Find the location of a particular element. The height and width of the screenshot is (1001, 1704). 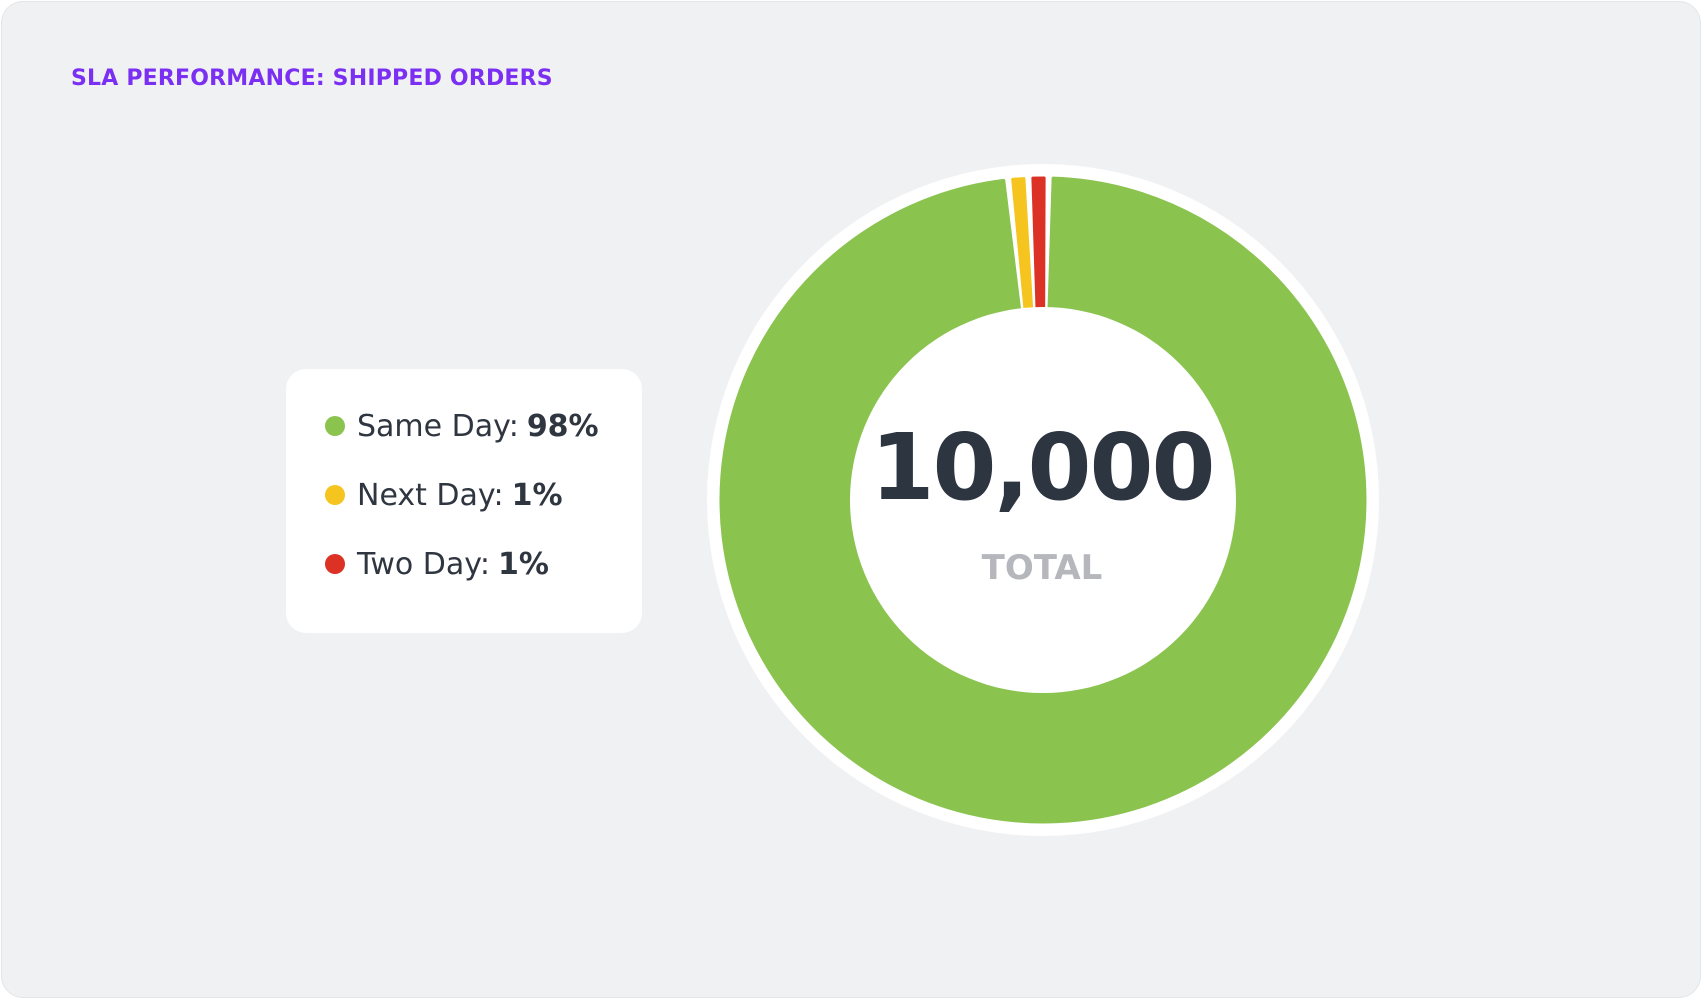

donut-hole is located at coordinates (1043, 500).